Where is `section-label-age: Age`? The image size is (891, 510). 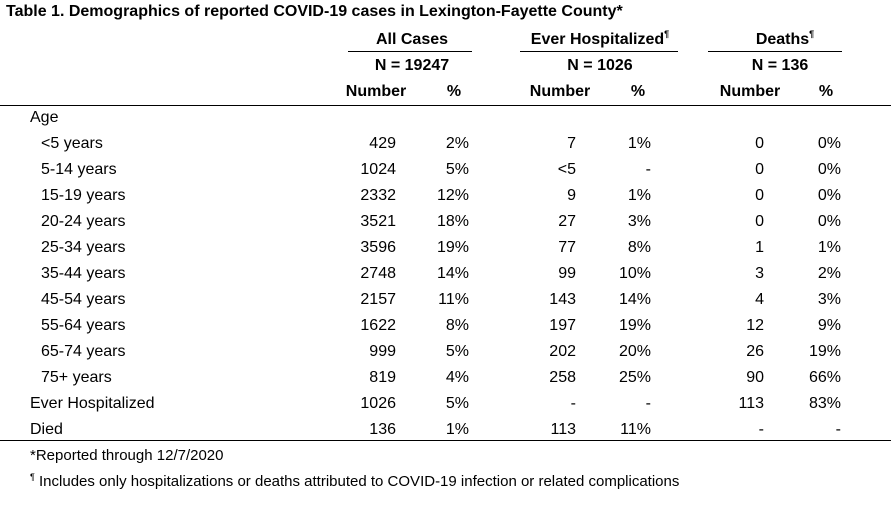 section-label-age: Age is located at coordinates (44, 117).